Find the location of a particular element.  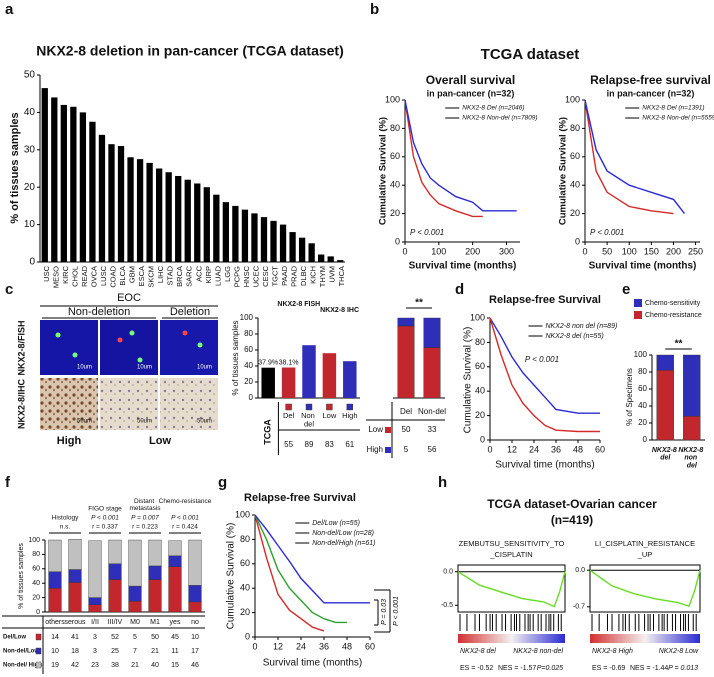

chart-title: _UP is located at coordinates (645, 554).